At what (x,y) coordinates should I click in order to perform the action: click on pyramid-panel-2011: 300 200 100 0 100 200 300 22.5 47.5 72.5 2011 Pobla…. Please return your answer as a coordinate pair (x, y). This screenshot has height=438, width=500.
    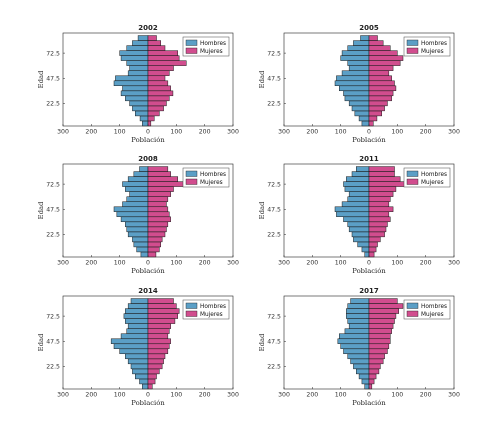
    Looking at the image, I should click on (359, 215).